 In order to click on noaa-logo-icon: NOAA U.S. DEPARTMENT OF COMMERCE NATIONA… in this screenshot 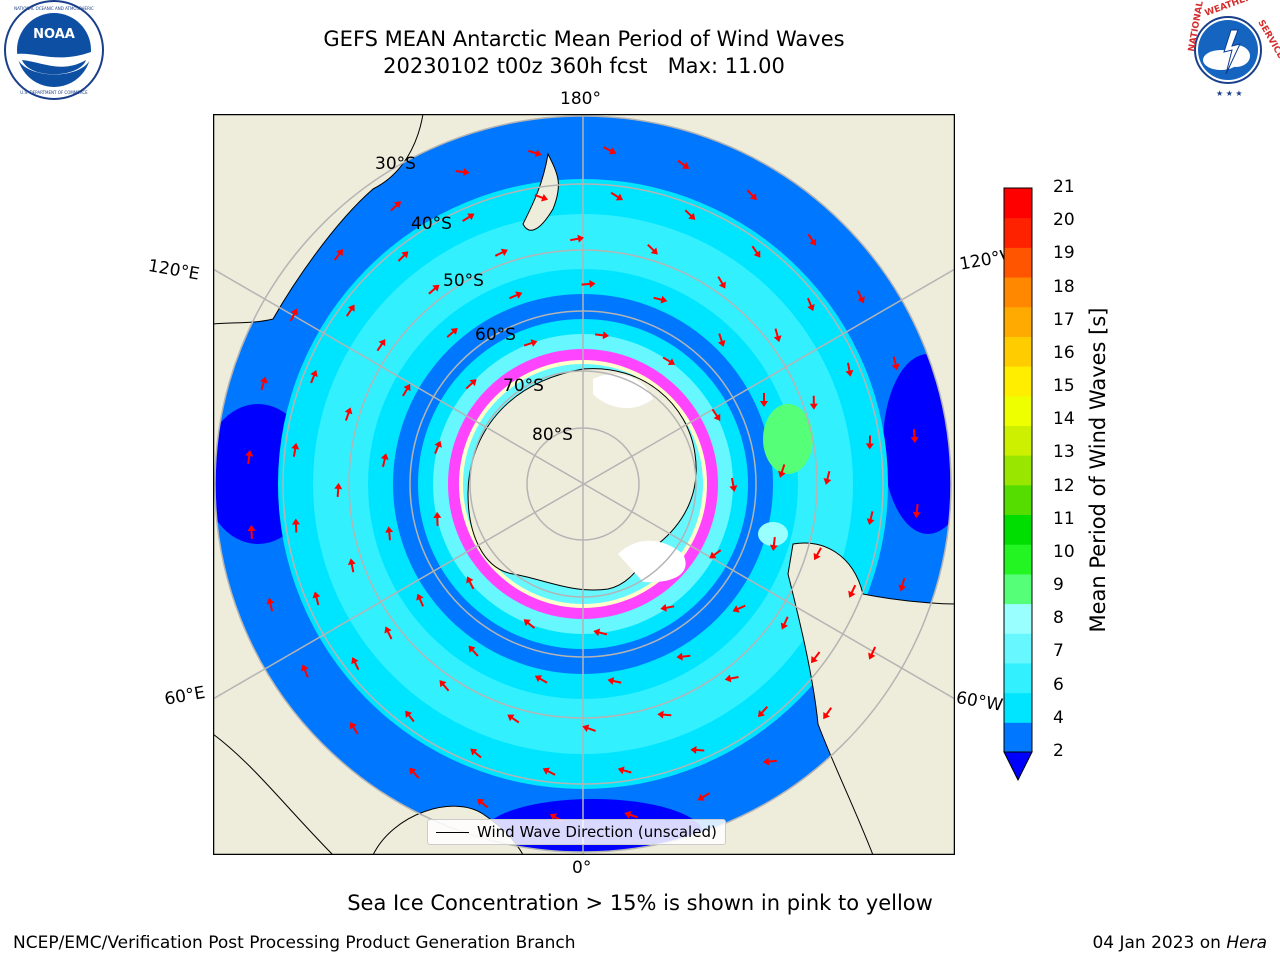, I will do `click(54, 50)`.